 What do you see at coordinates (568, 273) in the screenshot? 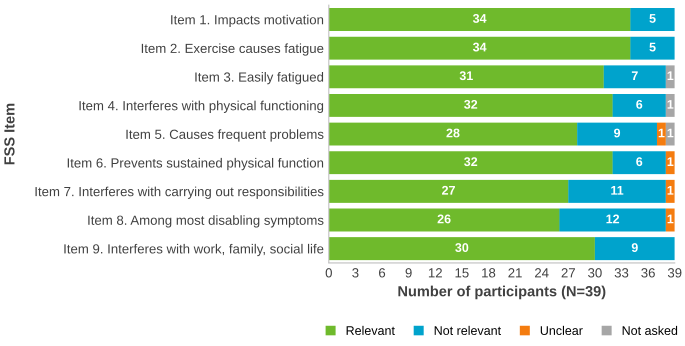
I see `x-tick-label: 27` at bounding box center [568, 273].